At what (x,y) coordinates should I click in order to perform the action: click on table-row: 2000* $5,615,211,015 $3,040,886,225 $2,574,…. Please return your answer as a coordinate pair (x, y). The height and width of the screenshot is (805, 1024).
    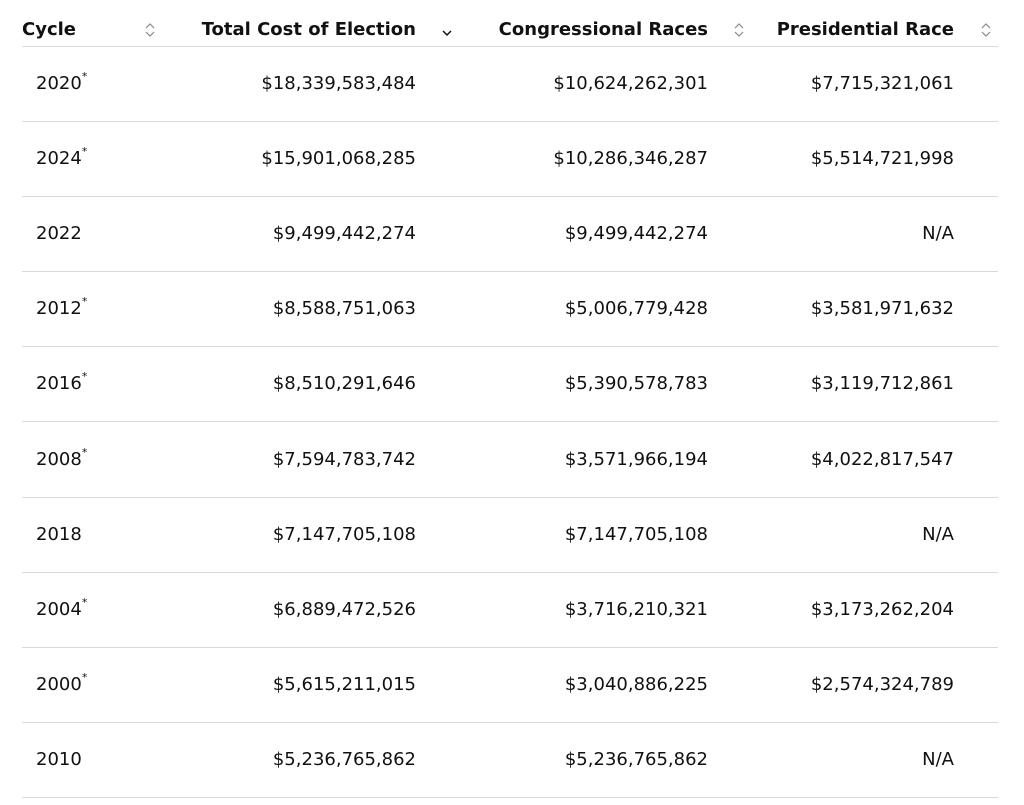
    Looking at the image, I should click on (510, 685).